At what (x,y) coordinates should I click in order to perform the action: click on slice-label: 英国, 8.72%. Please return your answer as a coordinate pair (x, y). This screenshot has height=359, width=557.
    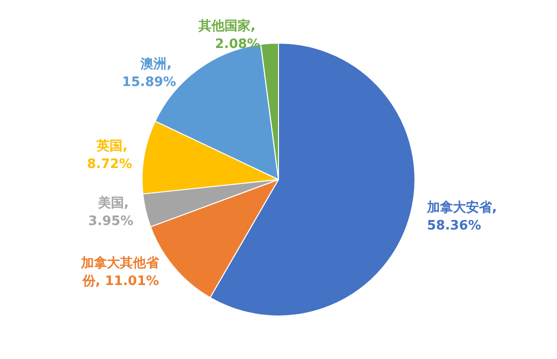
    Looking at the image, I should click on (109, 155).